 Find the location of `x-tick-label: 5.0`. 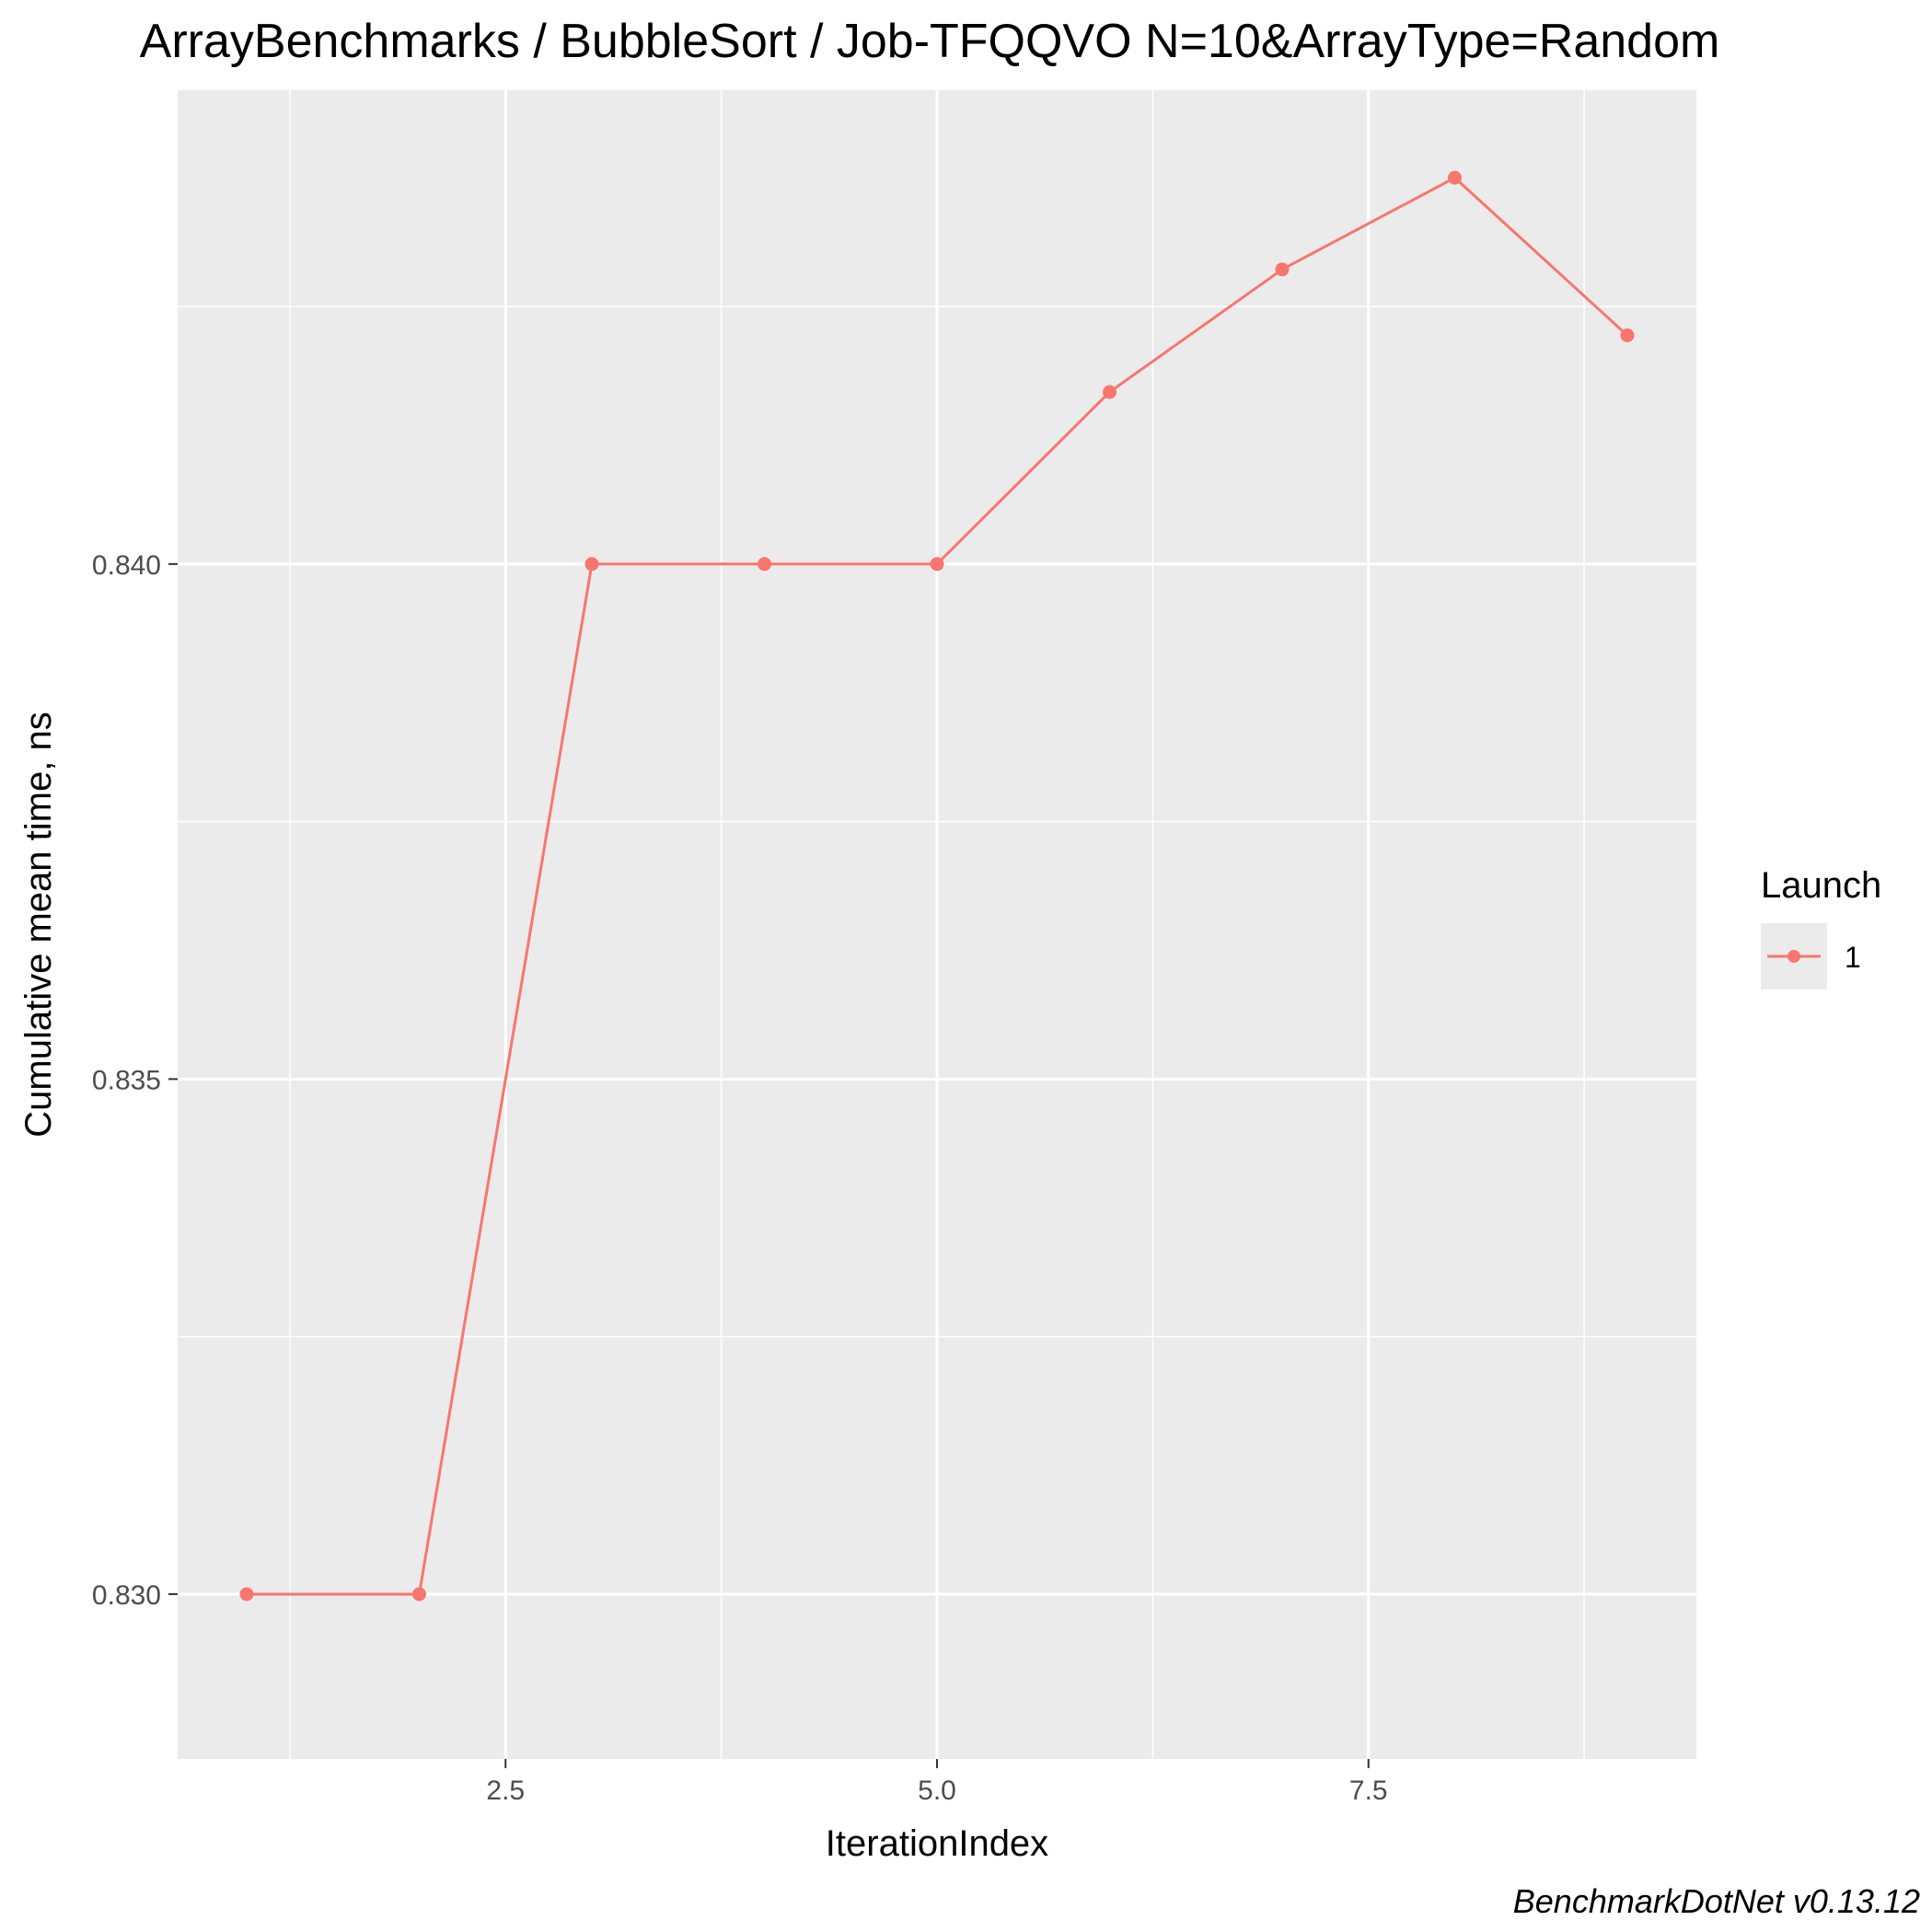

x-tick-label: 5.0 is located at coordinates (937, 1791).